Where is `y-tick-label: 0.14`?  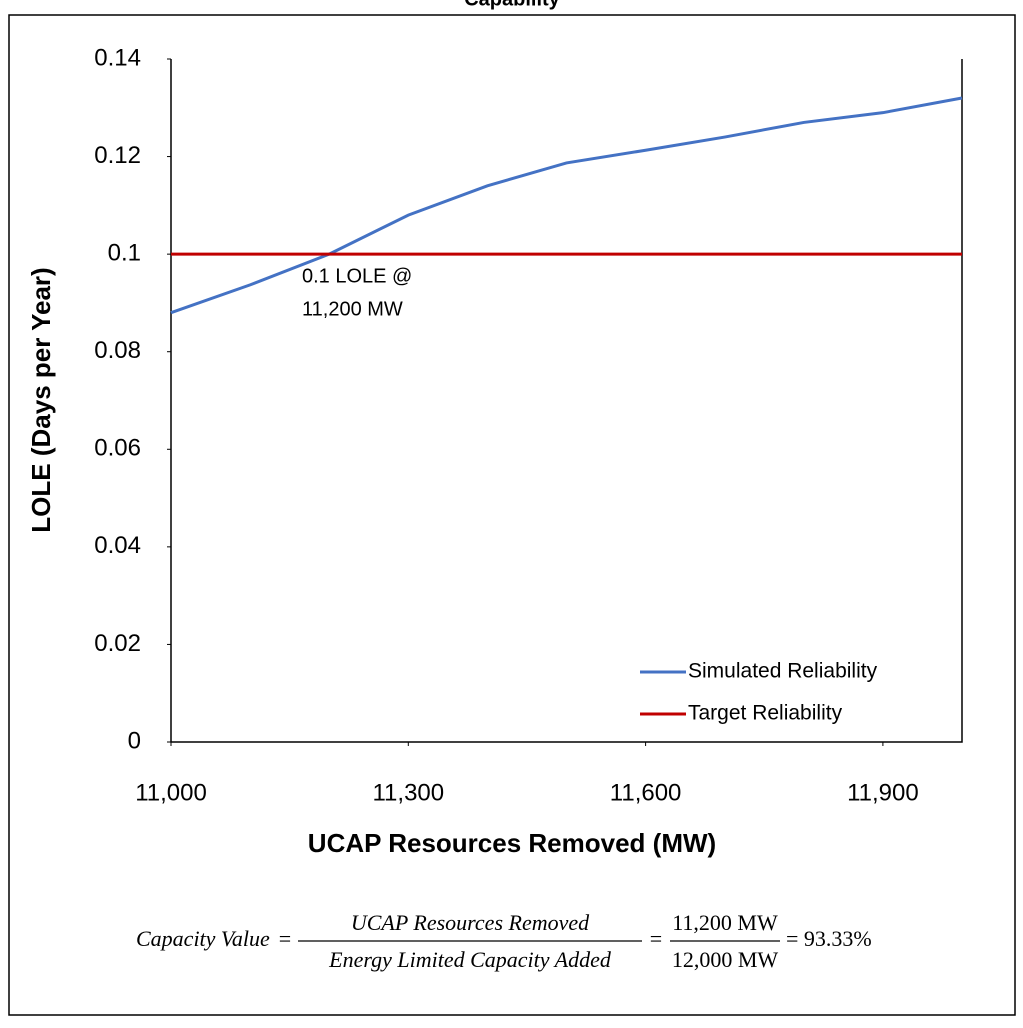
y-tick-label: 0.14 is located at coordinates (117, 57).